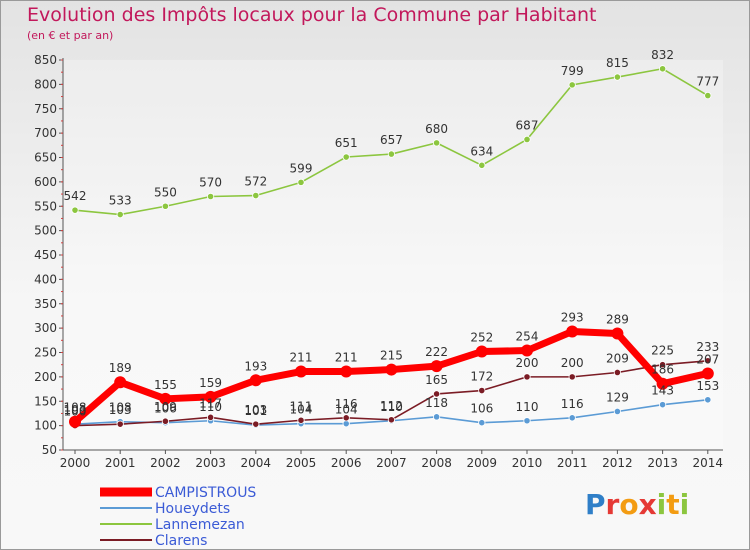 The image size is (750, 550). I want to click on data-label: 211, so click(301, 358).